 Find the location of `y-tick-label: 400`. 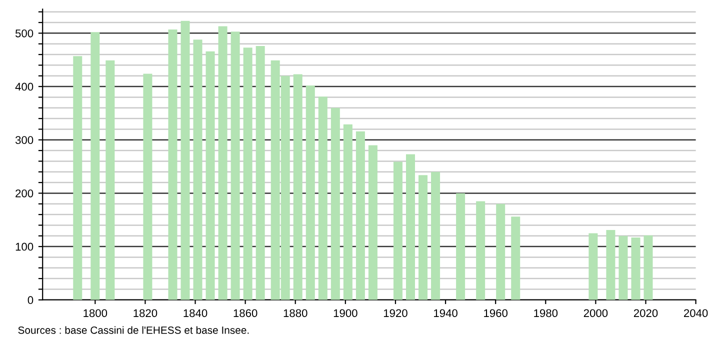

y-tick-label: 400 is located at coordinates (24, 86).